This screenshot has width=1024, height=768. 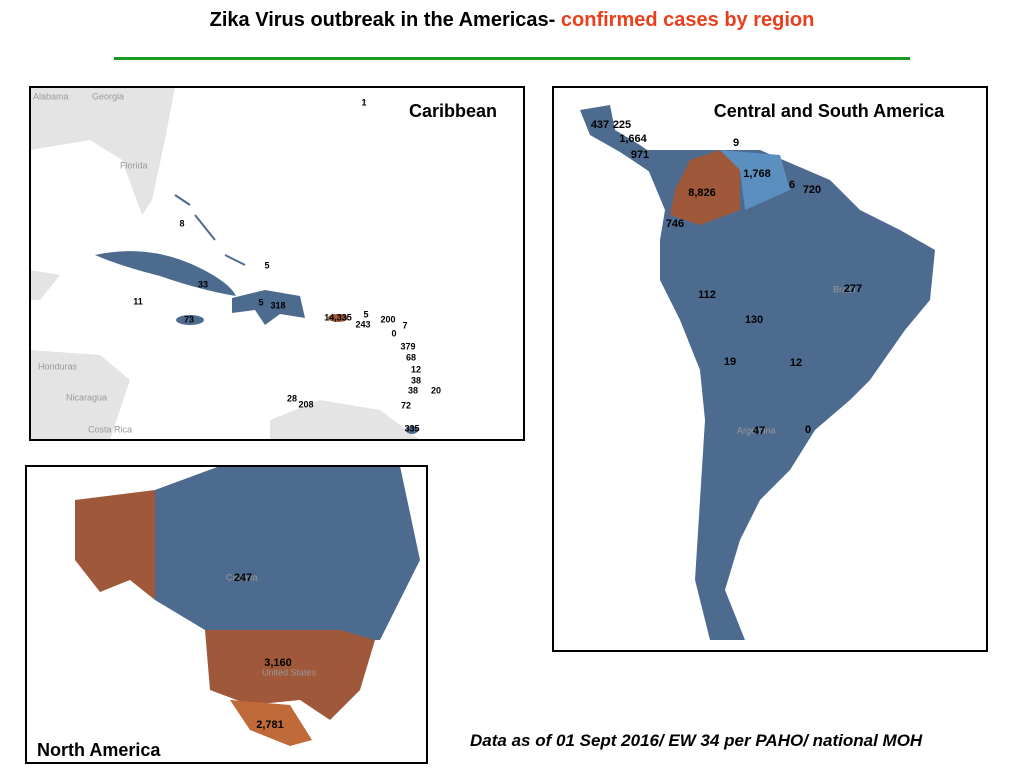 What do you see at coordinates (600, 125) in the screenshot?
I see `case-count: 437` at bounding box center [600, 125].